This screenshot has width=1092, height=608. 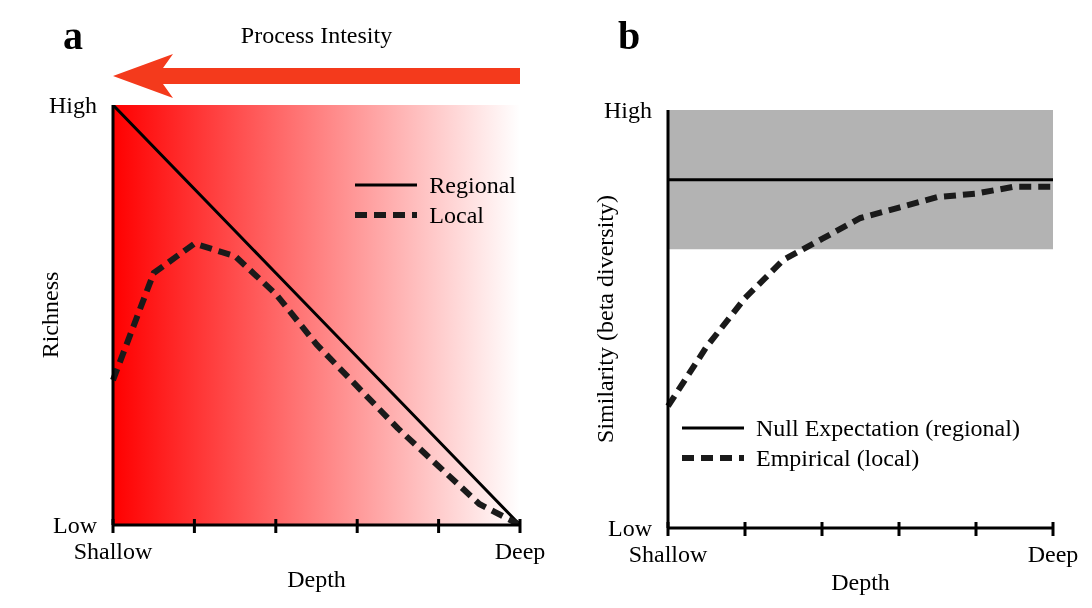 What do you see at coordinates (73, 35) in the screenshot?
I see `chart-title: a` at bounding box center [73, 35].